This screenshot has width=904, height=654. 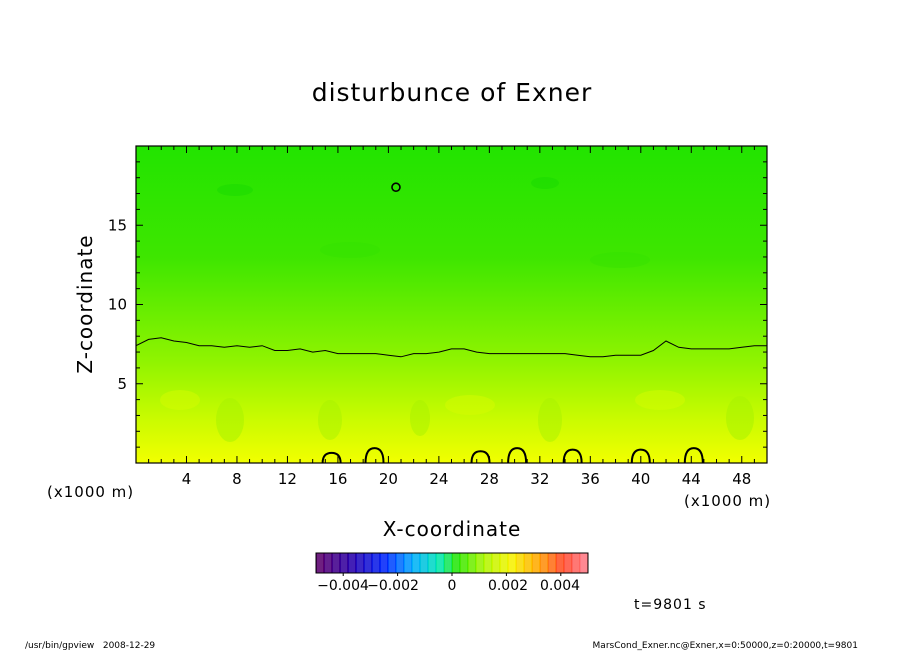 What do you see at coordinates (590, 479) in the screenshot?
I see `x-tick-label: 36` at bounding box center [590, 479].